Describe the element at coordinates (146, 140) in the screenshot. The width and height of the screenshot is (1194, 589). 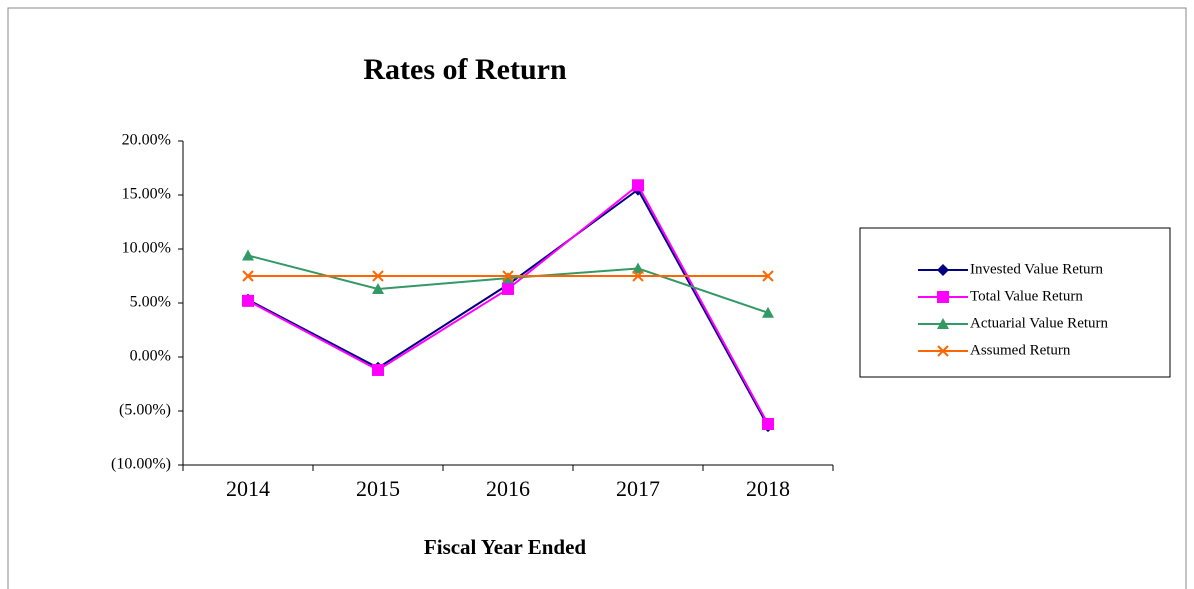
I see `y-tick-label: 20.00%` at that location.